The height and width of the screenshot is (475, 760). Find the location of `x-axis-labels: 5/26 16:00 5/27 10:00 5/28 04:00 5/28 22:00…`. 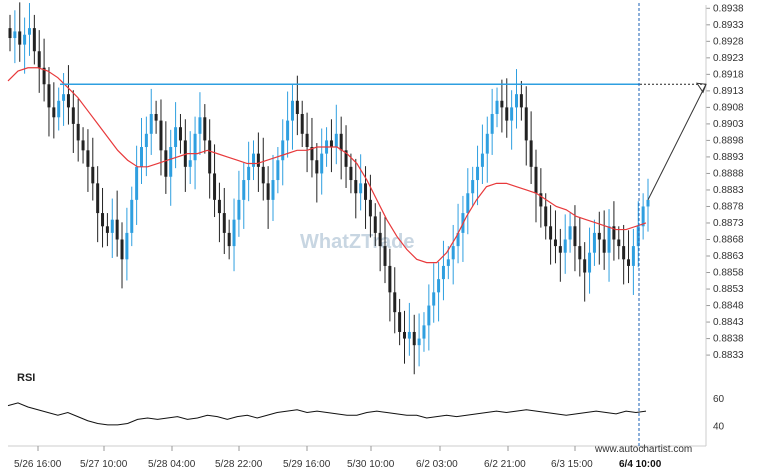

x-axis-labels: 5/26 16:00 5/27 10:00 5/28 04:00 5/28 22:00… is located at coordinates (338, 458).